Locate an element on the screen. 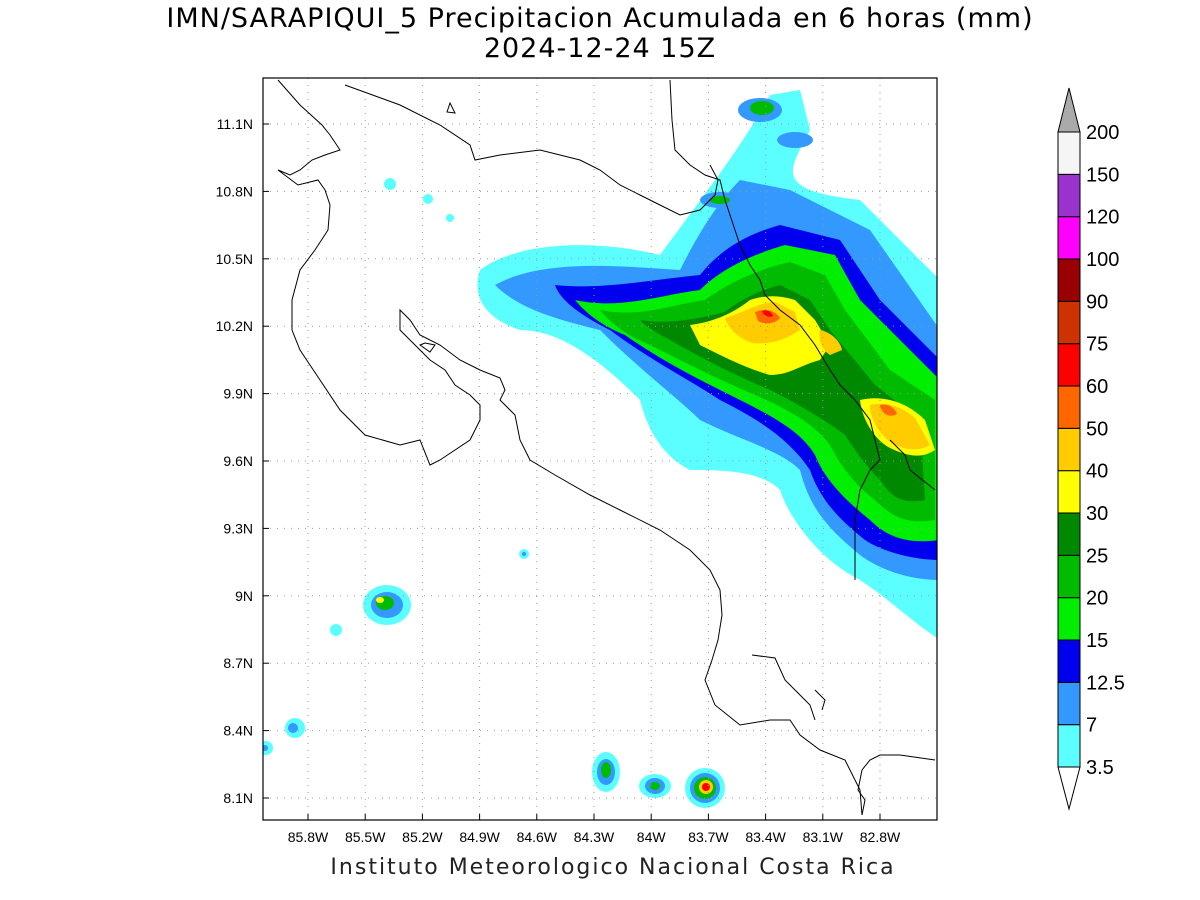  lat-tick-label: 9.3N is located at coordinates (238, 528).